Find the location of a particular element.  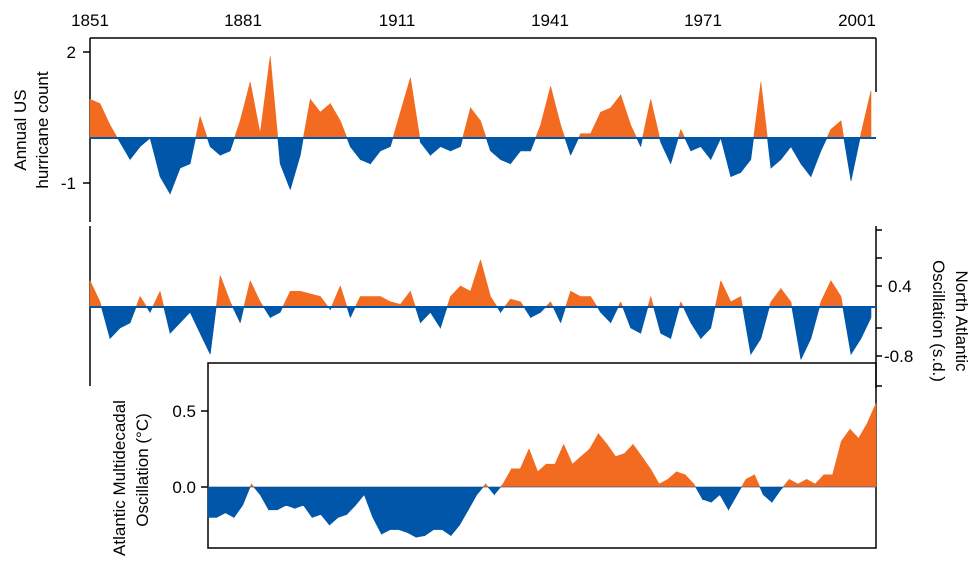

x-axis-tick-labels: 1851 1881 1911 1941 1971 2001 is located at coordinates (473, 20).